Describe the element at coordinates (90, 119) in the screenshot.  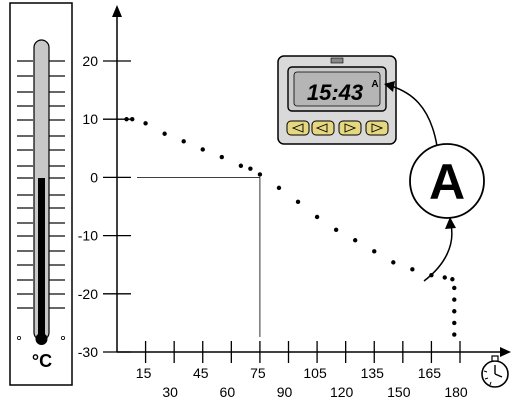
I see `y-tick-label: 10` at that location.